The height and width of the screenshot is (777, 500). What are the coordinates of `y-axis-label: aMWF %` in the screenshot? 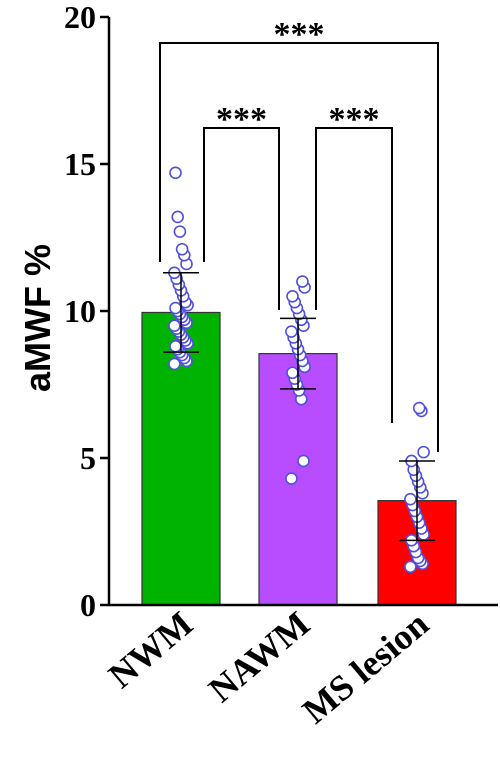 It's located at (37, 318).